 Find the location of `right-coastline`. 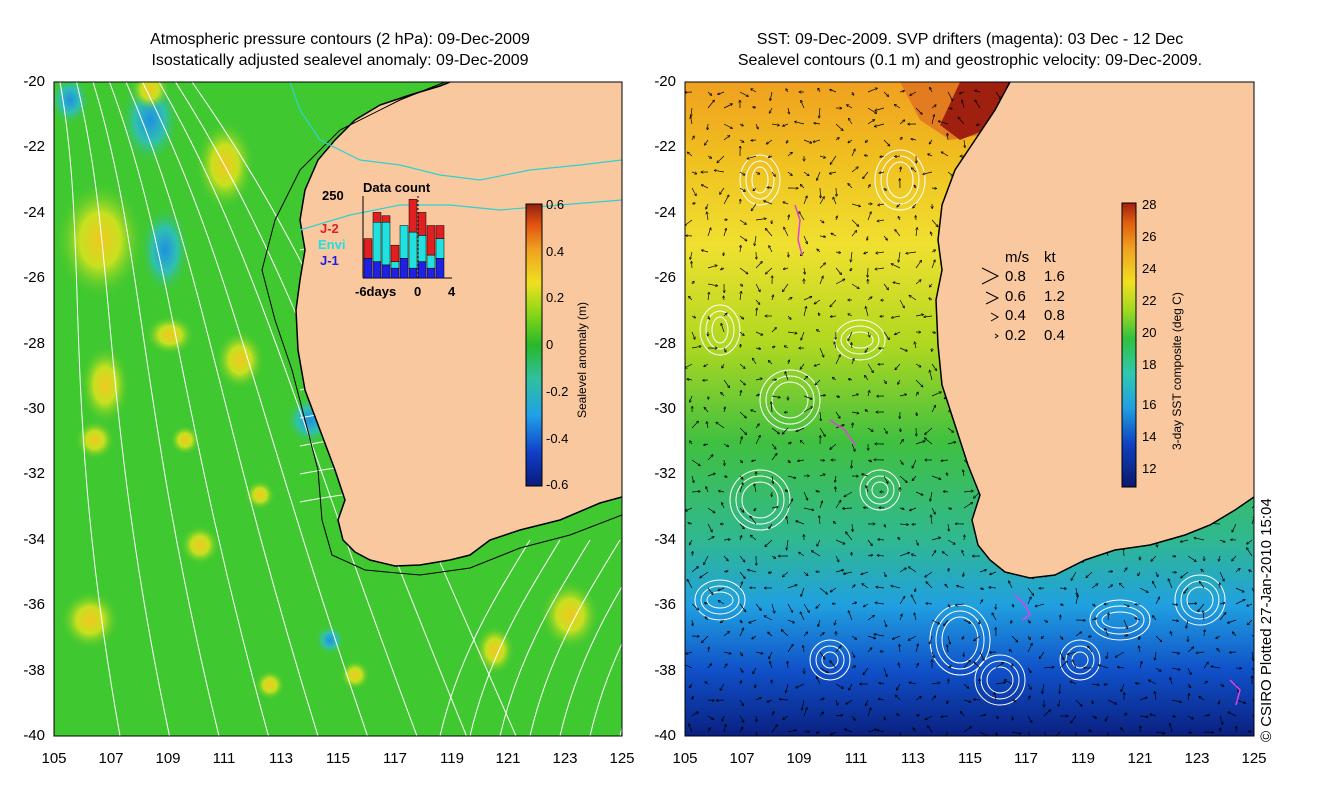

right-coastline is located at coordinates (1094, 330).